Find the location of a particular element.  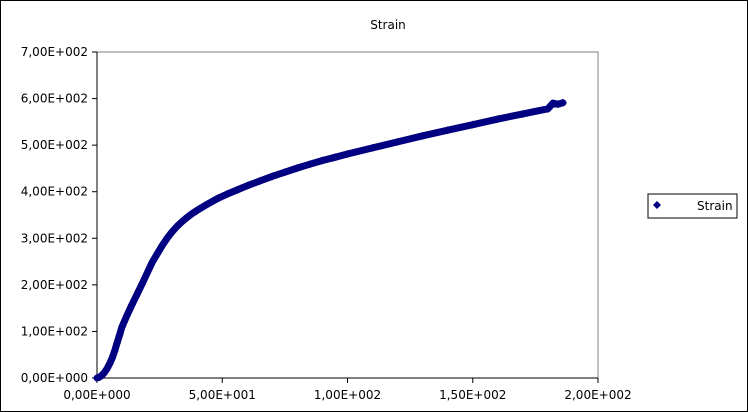

legend-box is located at coordinates (692, 206).